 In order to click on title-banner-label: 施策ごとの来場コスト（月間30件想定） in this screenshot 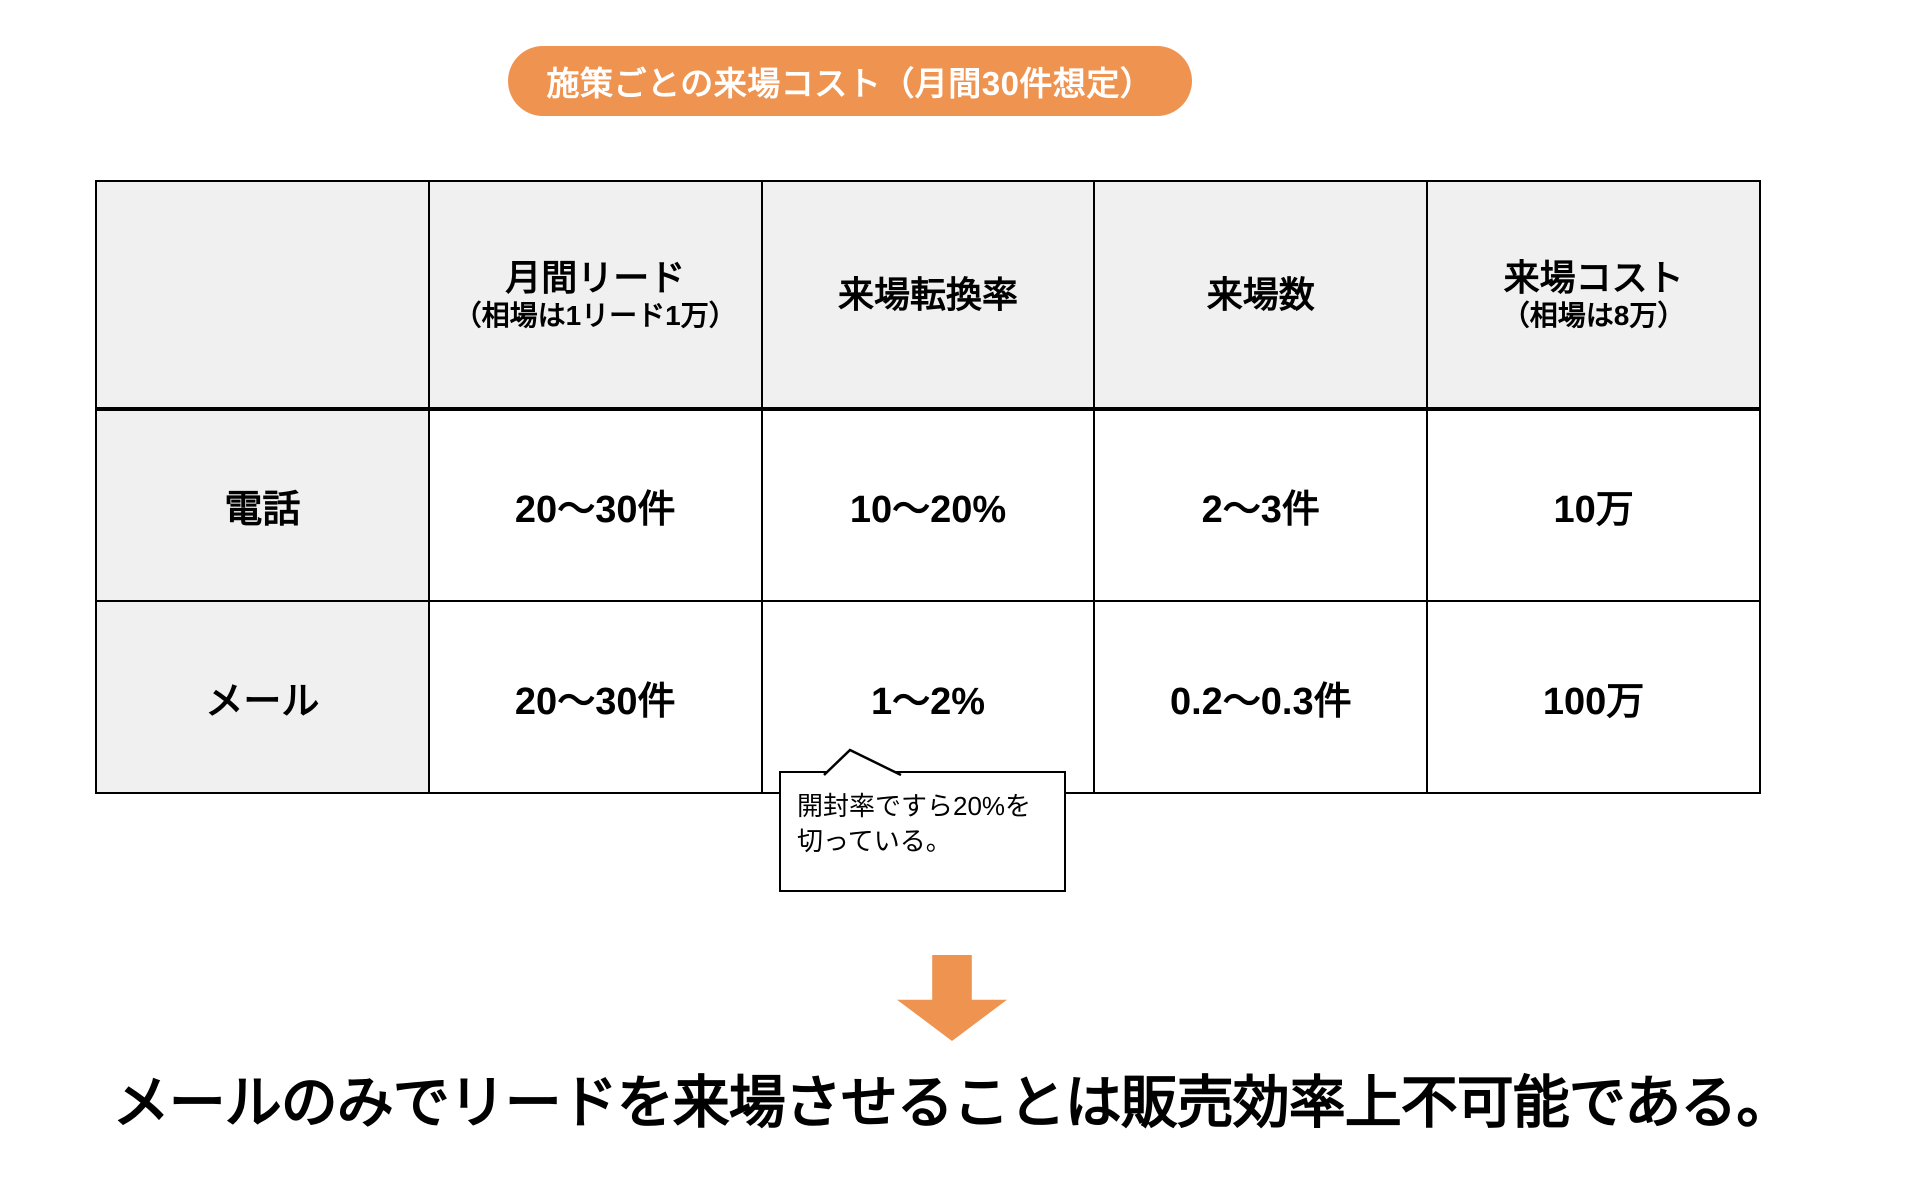, I will do `click(850, 83)`.